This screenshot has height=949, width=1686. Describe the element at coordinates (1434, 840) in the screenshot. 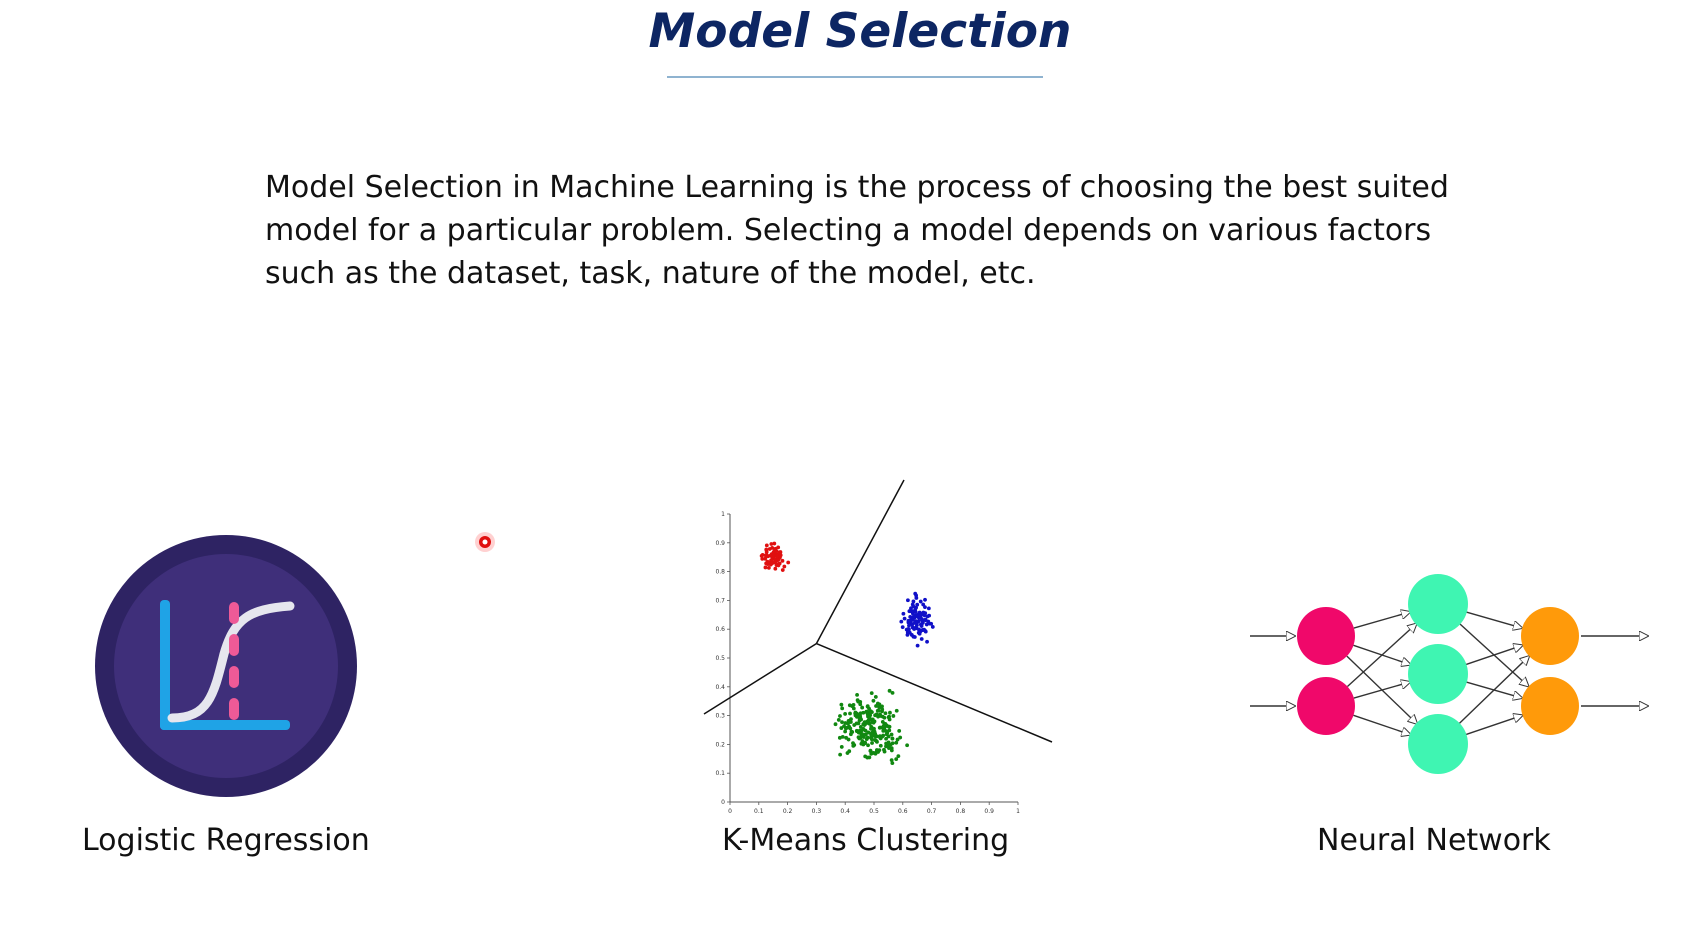

I see `caption-neural-network: Neural Network` at that location.